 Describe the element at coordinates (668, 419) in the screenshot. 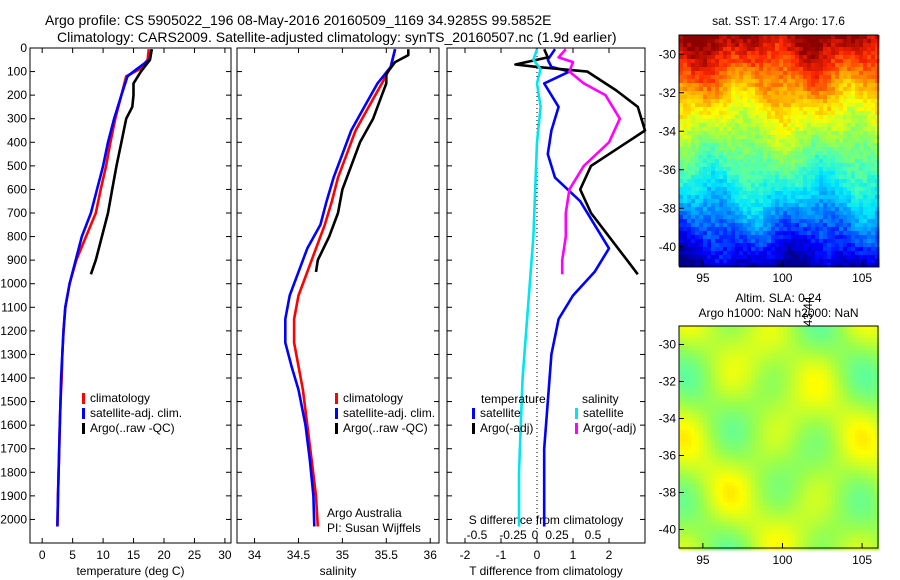

I see `sla-map-ytick-label: -34` at that location.